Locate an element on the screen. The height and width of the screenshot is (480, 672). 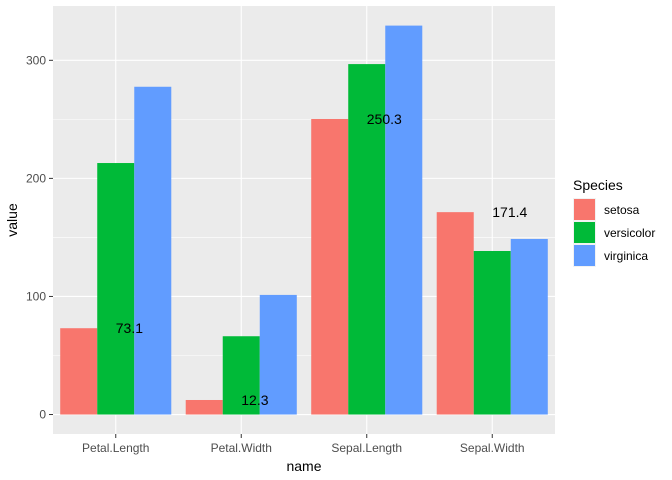
legend-label-virginica: virginica is located at coordinates (626, 256).